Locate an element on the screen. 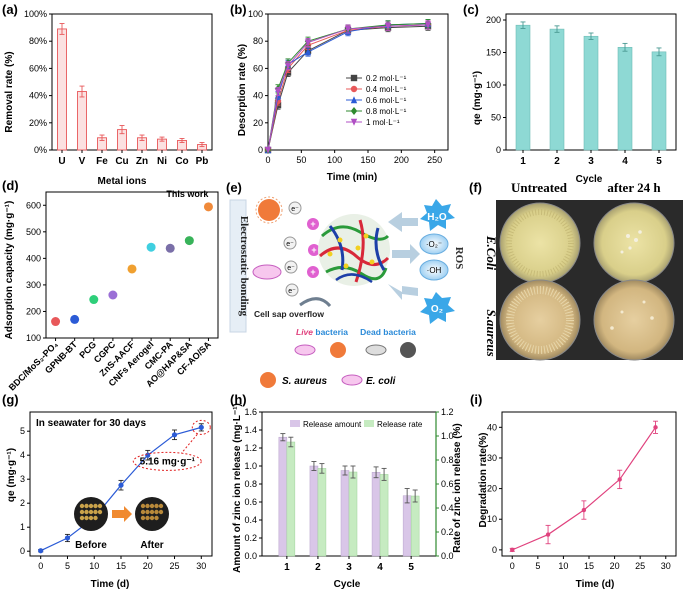 The width and height of the screenshot is (685, 593). e-dead-coli is located at coordinates (376, 350).